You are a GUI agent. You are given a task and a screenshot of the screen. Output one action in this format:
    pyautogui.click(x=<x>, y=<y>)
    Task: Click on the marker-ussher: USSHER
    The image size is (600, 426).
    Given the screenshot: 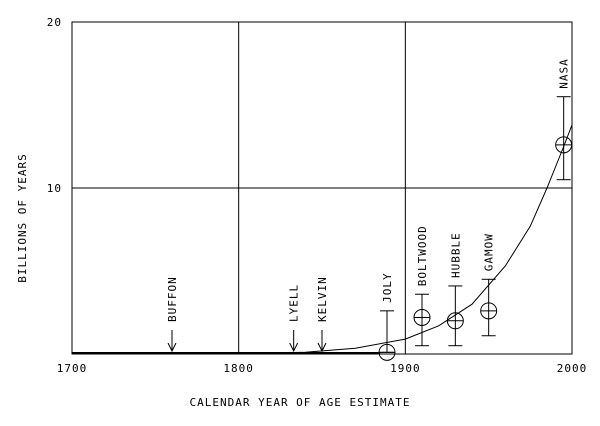 What is the action you would take?
    pyautogui.click(x=1, y=299)
    